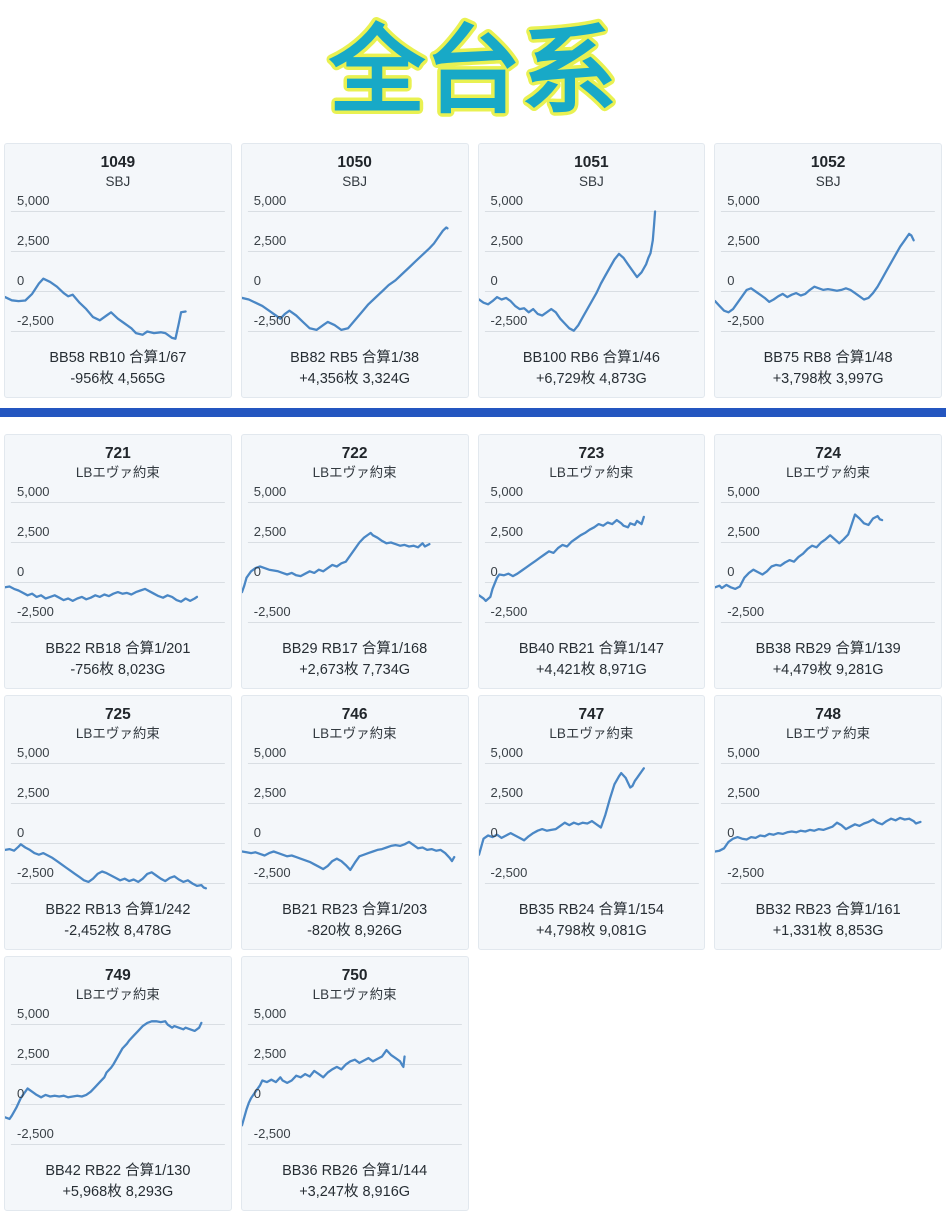 This screenshot has height=1211, width=946. What do you see at coordinates (118, 378) in the screenshot?
I see `payout-and-games: -956枚 4,565G` at bounding box center [118, 378].